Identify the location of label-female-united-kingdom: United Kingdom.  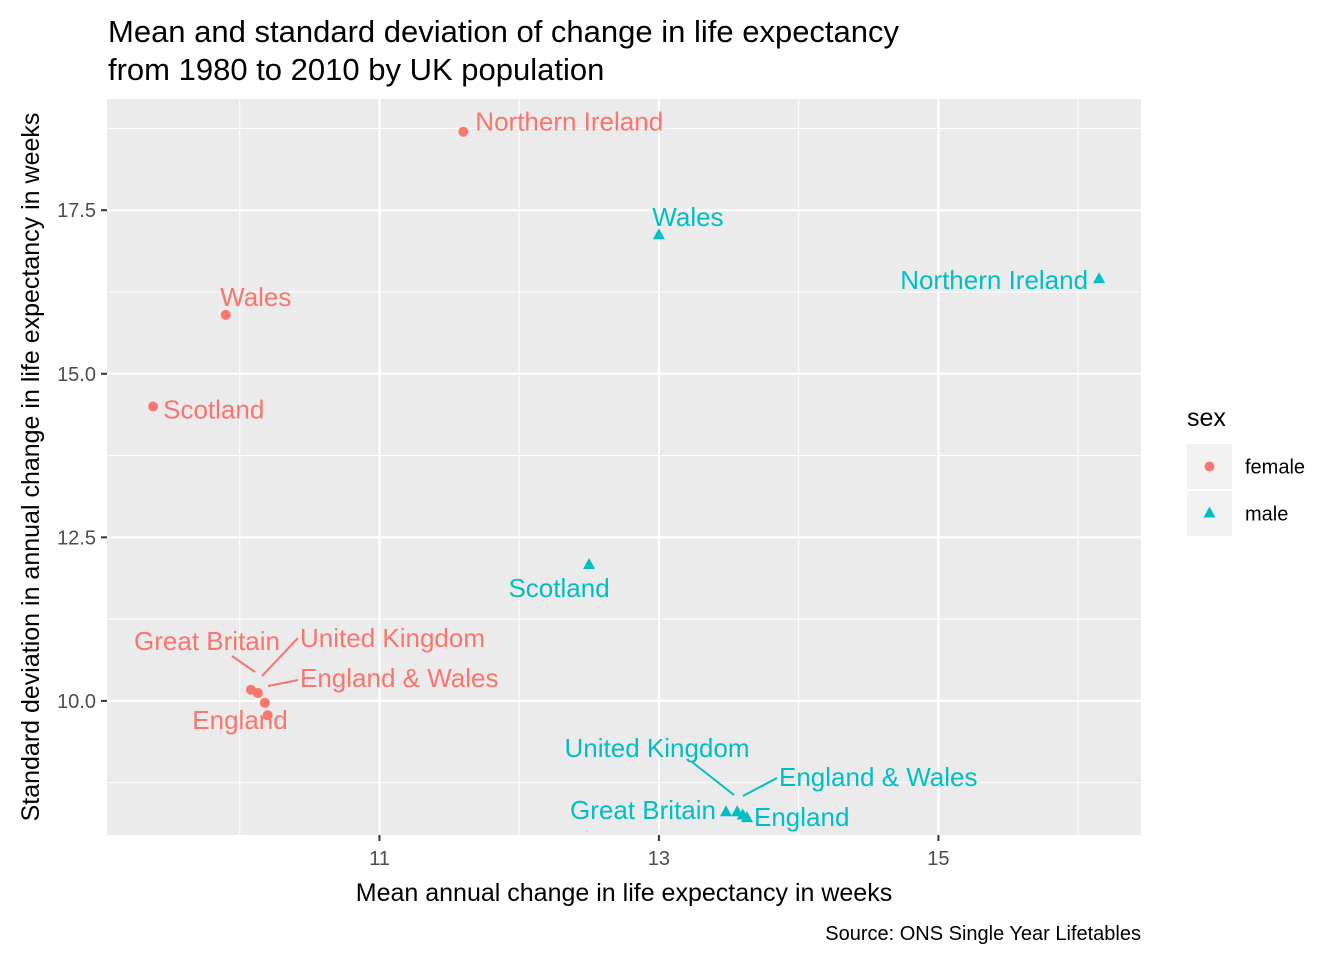
(392, 638).